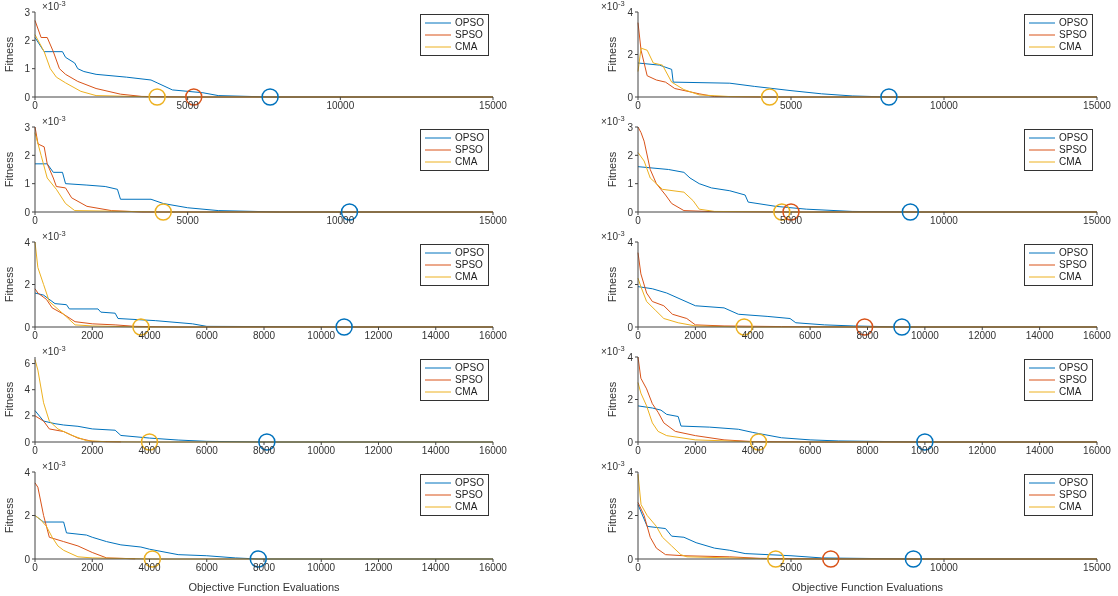 The height and width of the screenshot is (596, 1118). Describe the element at coordinates (188, 221) in the screenshot. I see `x-tick-label: 5000` at that location.